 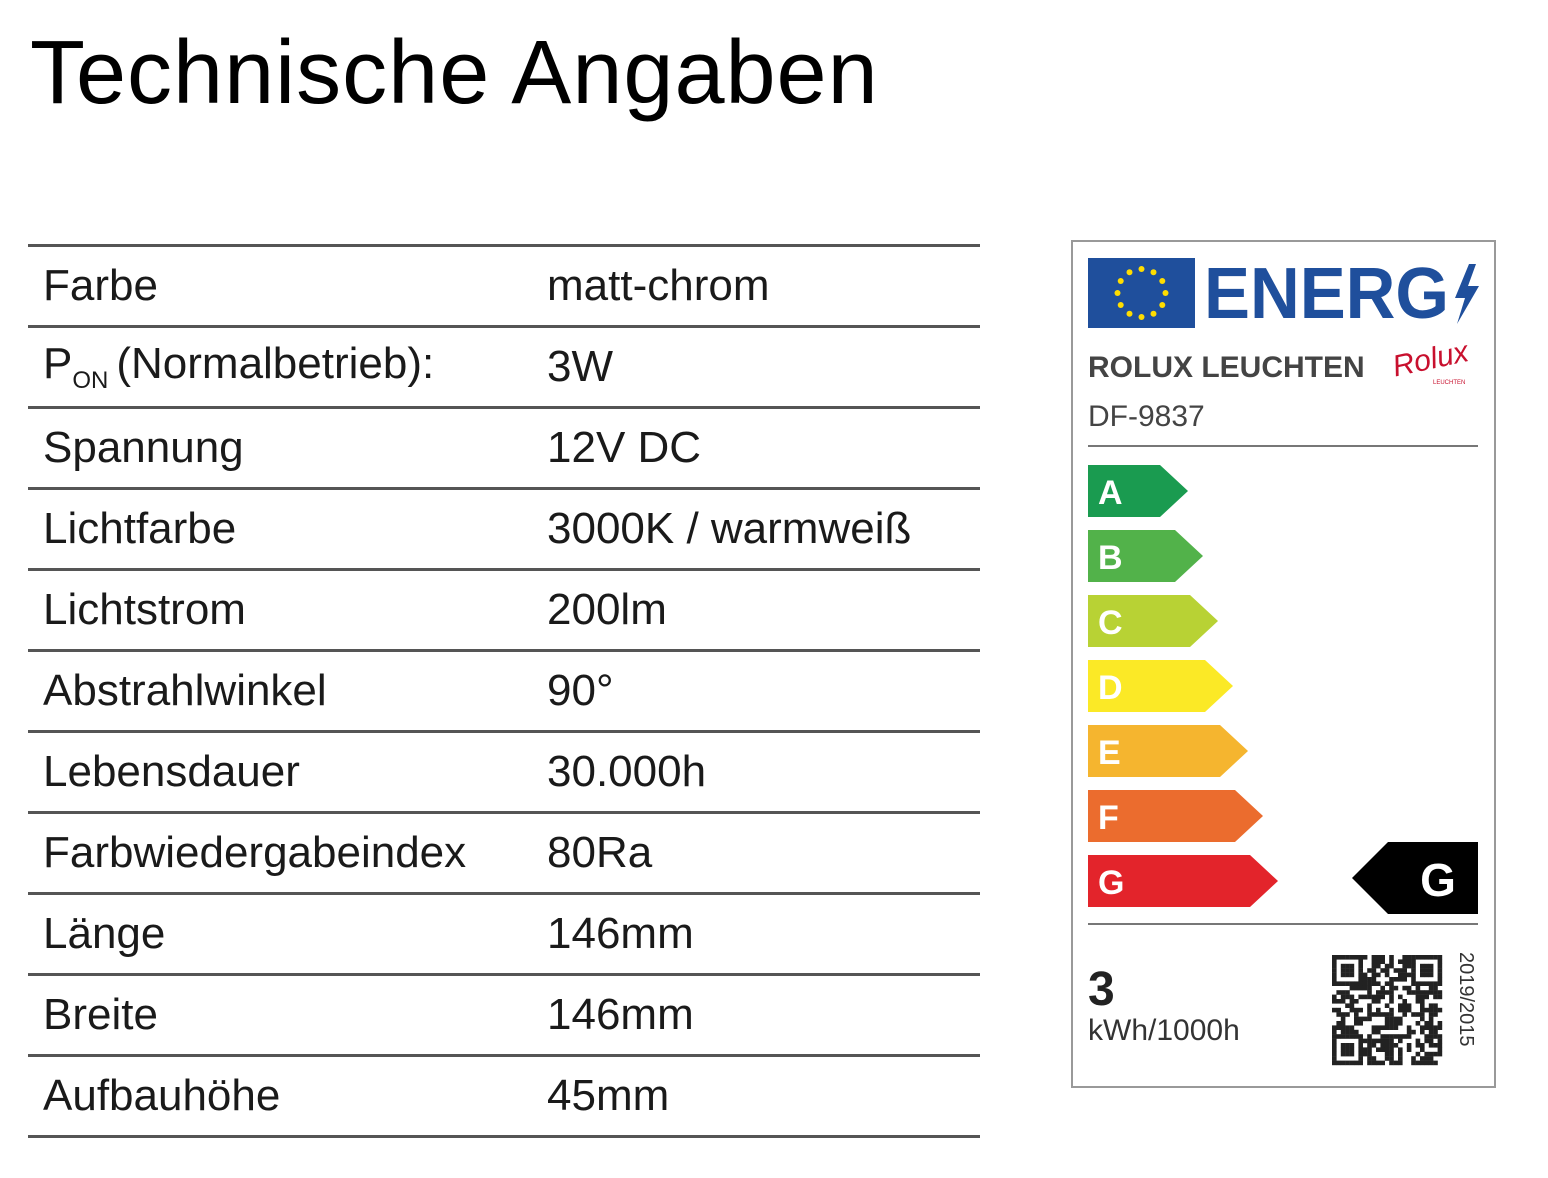 What do you see at coordinates (504, 448) in the screenshot?
I see `spec-row: Spannung 12V DC` at bounding box center [504, 448].